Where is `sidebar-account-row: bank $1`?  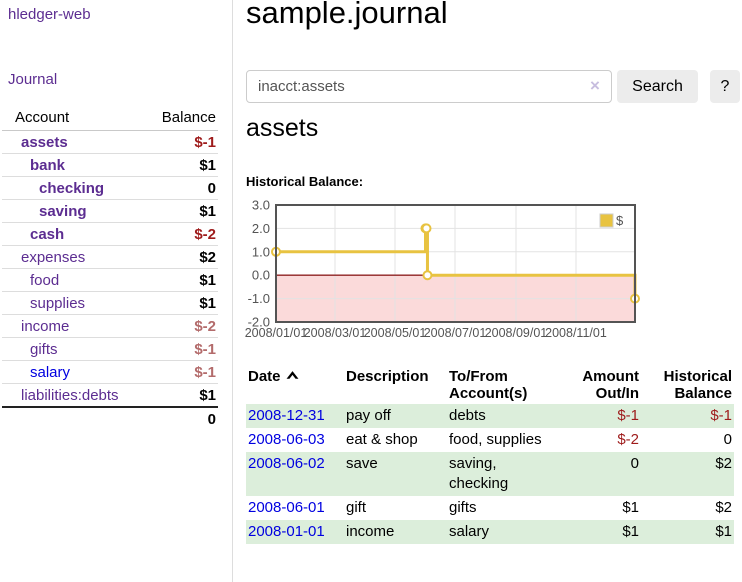
sidebar-account-row: bank $1 is located at coordinates (110, 165).